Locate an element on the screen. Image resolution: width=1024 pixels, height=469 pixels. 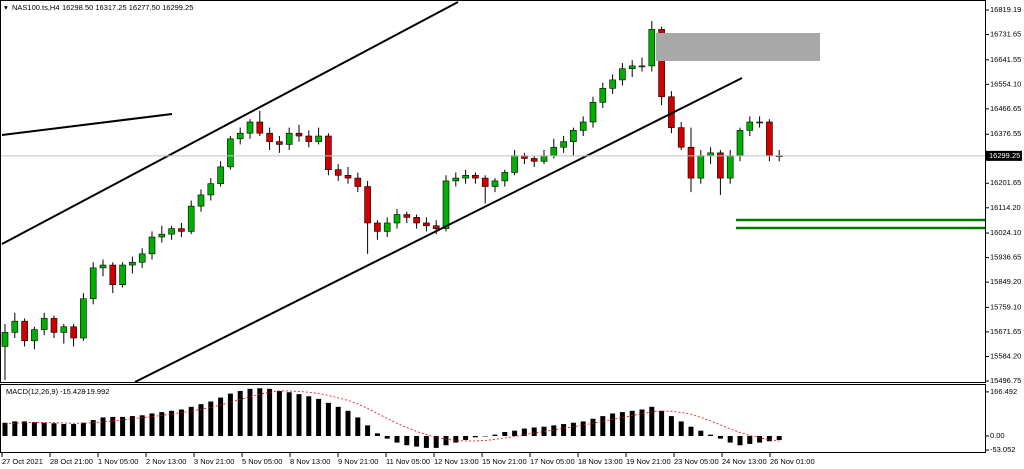
x-tick-label: 19 Nov 21:00 is located at coordinates (648, 461).